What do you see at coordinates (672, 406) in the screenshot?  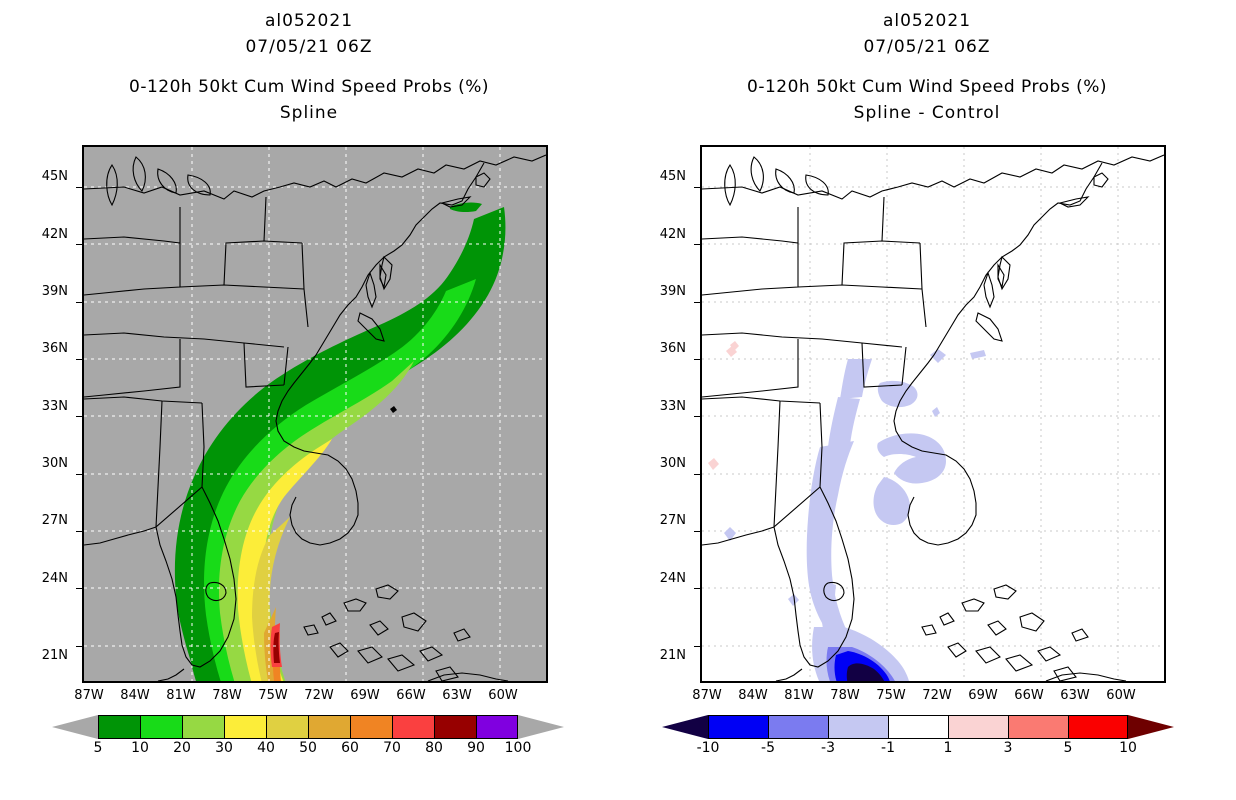 I see `lat-label-33N: 33N` at bounding box center [672, 406].